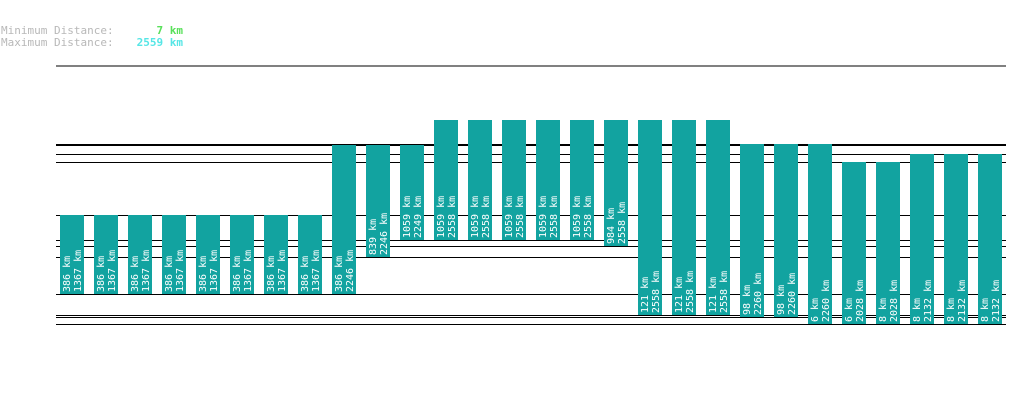  I want to click on distance-bar: 8 km 2028 km, so click(888, 243).